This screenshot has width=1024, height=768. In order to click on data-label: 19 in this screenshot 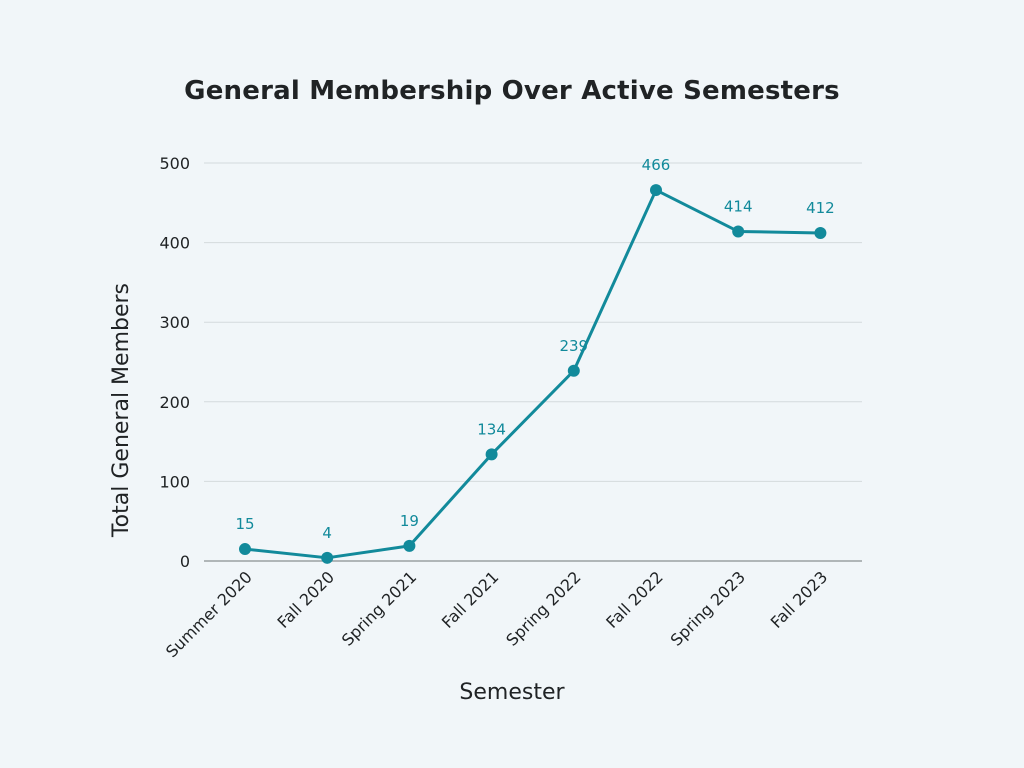, I will do `click(409, 521)`.